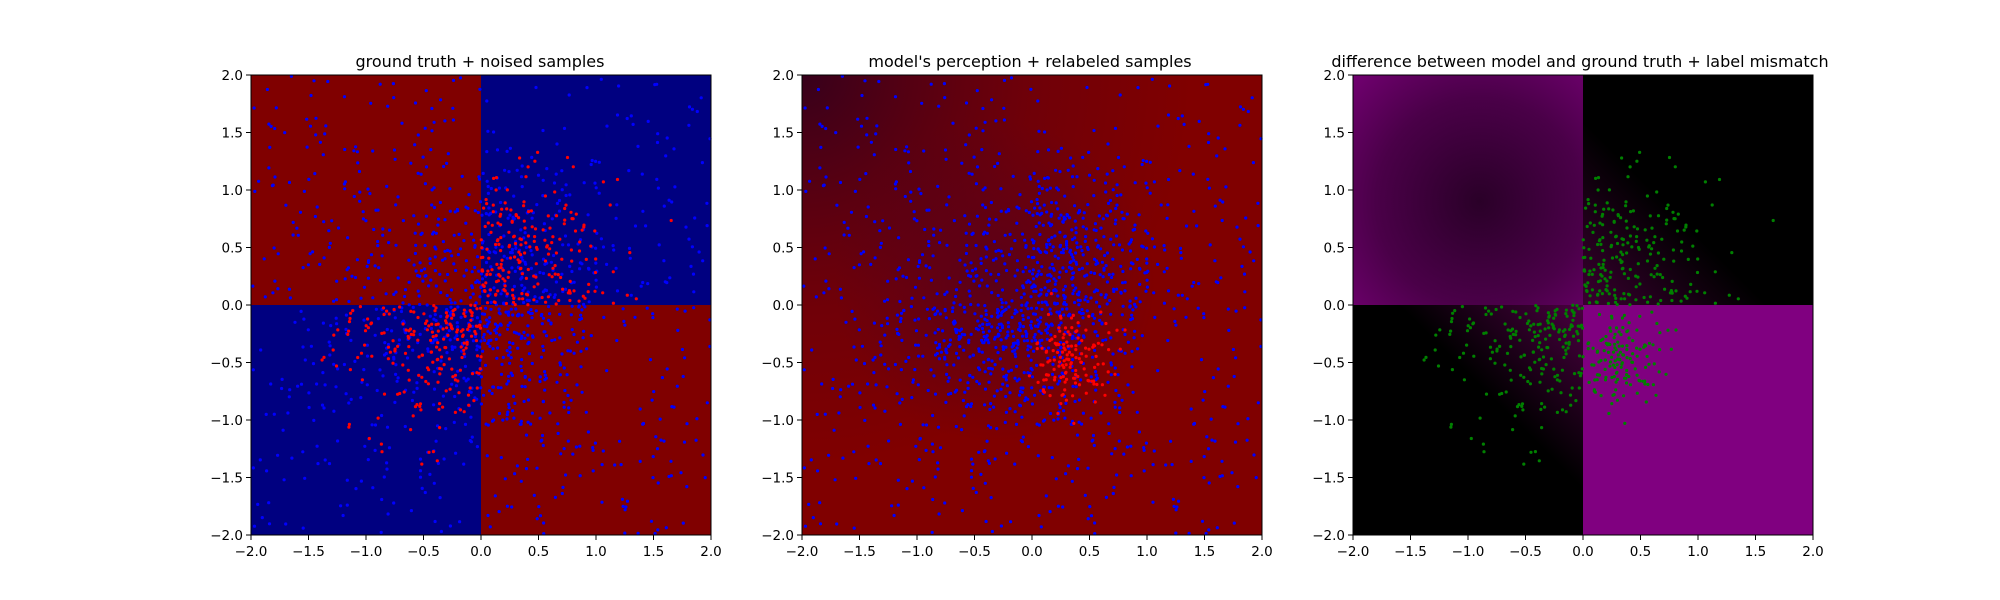 This screenshot has width=2000, height=600. Describe the element at coordinates (1334, 191) in the screenshot. I see `y-tick-label: 1.0` at that location.